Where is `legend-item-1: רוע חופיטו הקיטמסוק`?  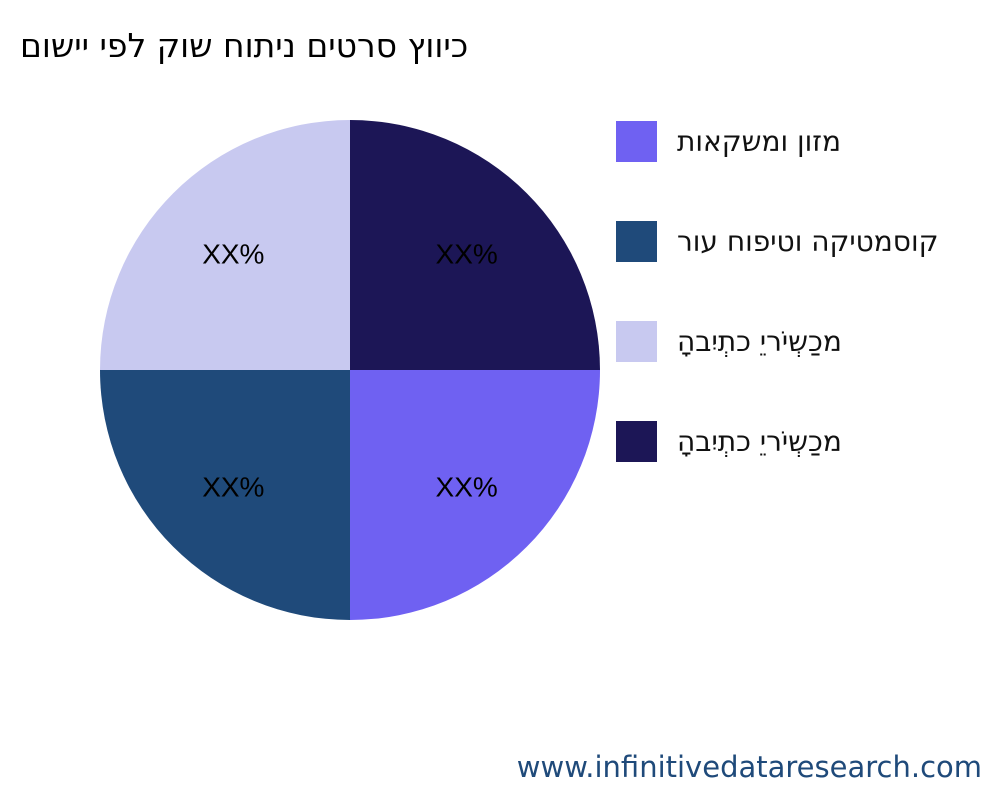
legend-item-1: רוע חופיטו הקיטמסוק is located at coordinates (777, 241).